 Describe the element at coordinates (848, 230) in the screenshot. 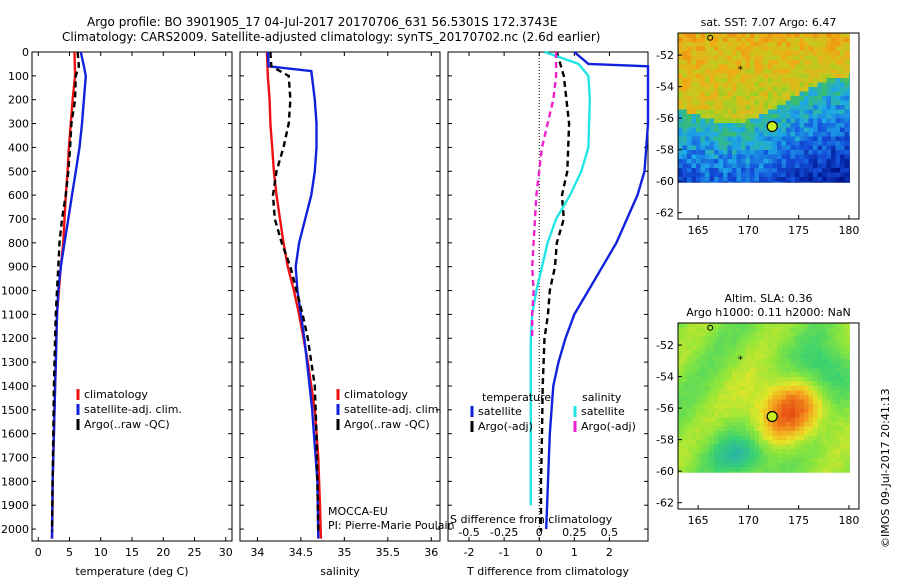

I see `x-tick-label: 180` at that location.